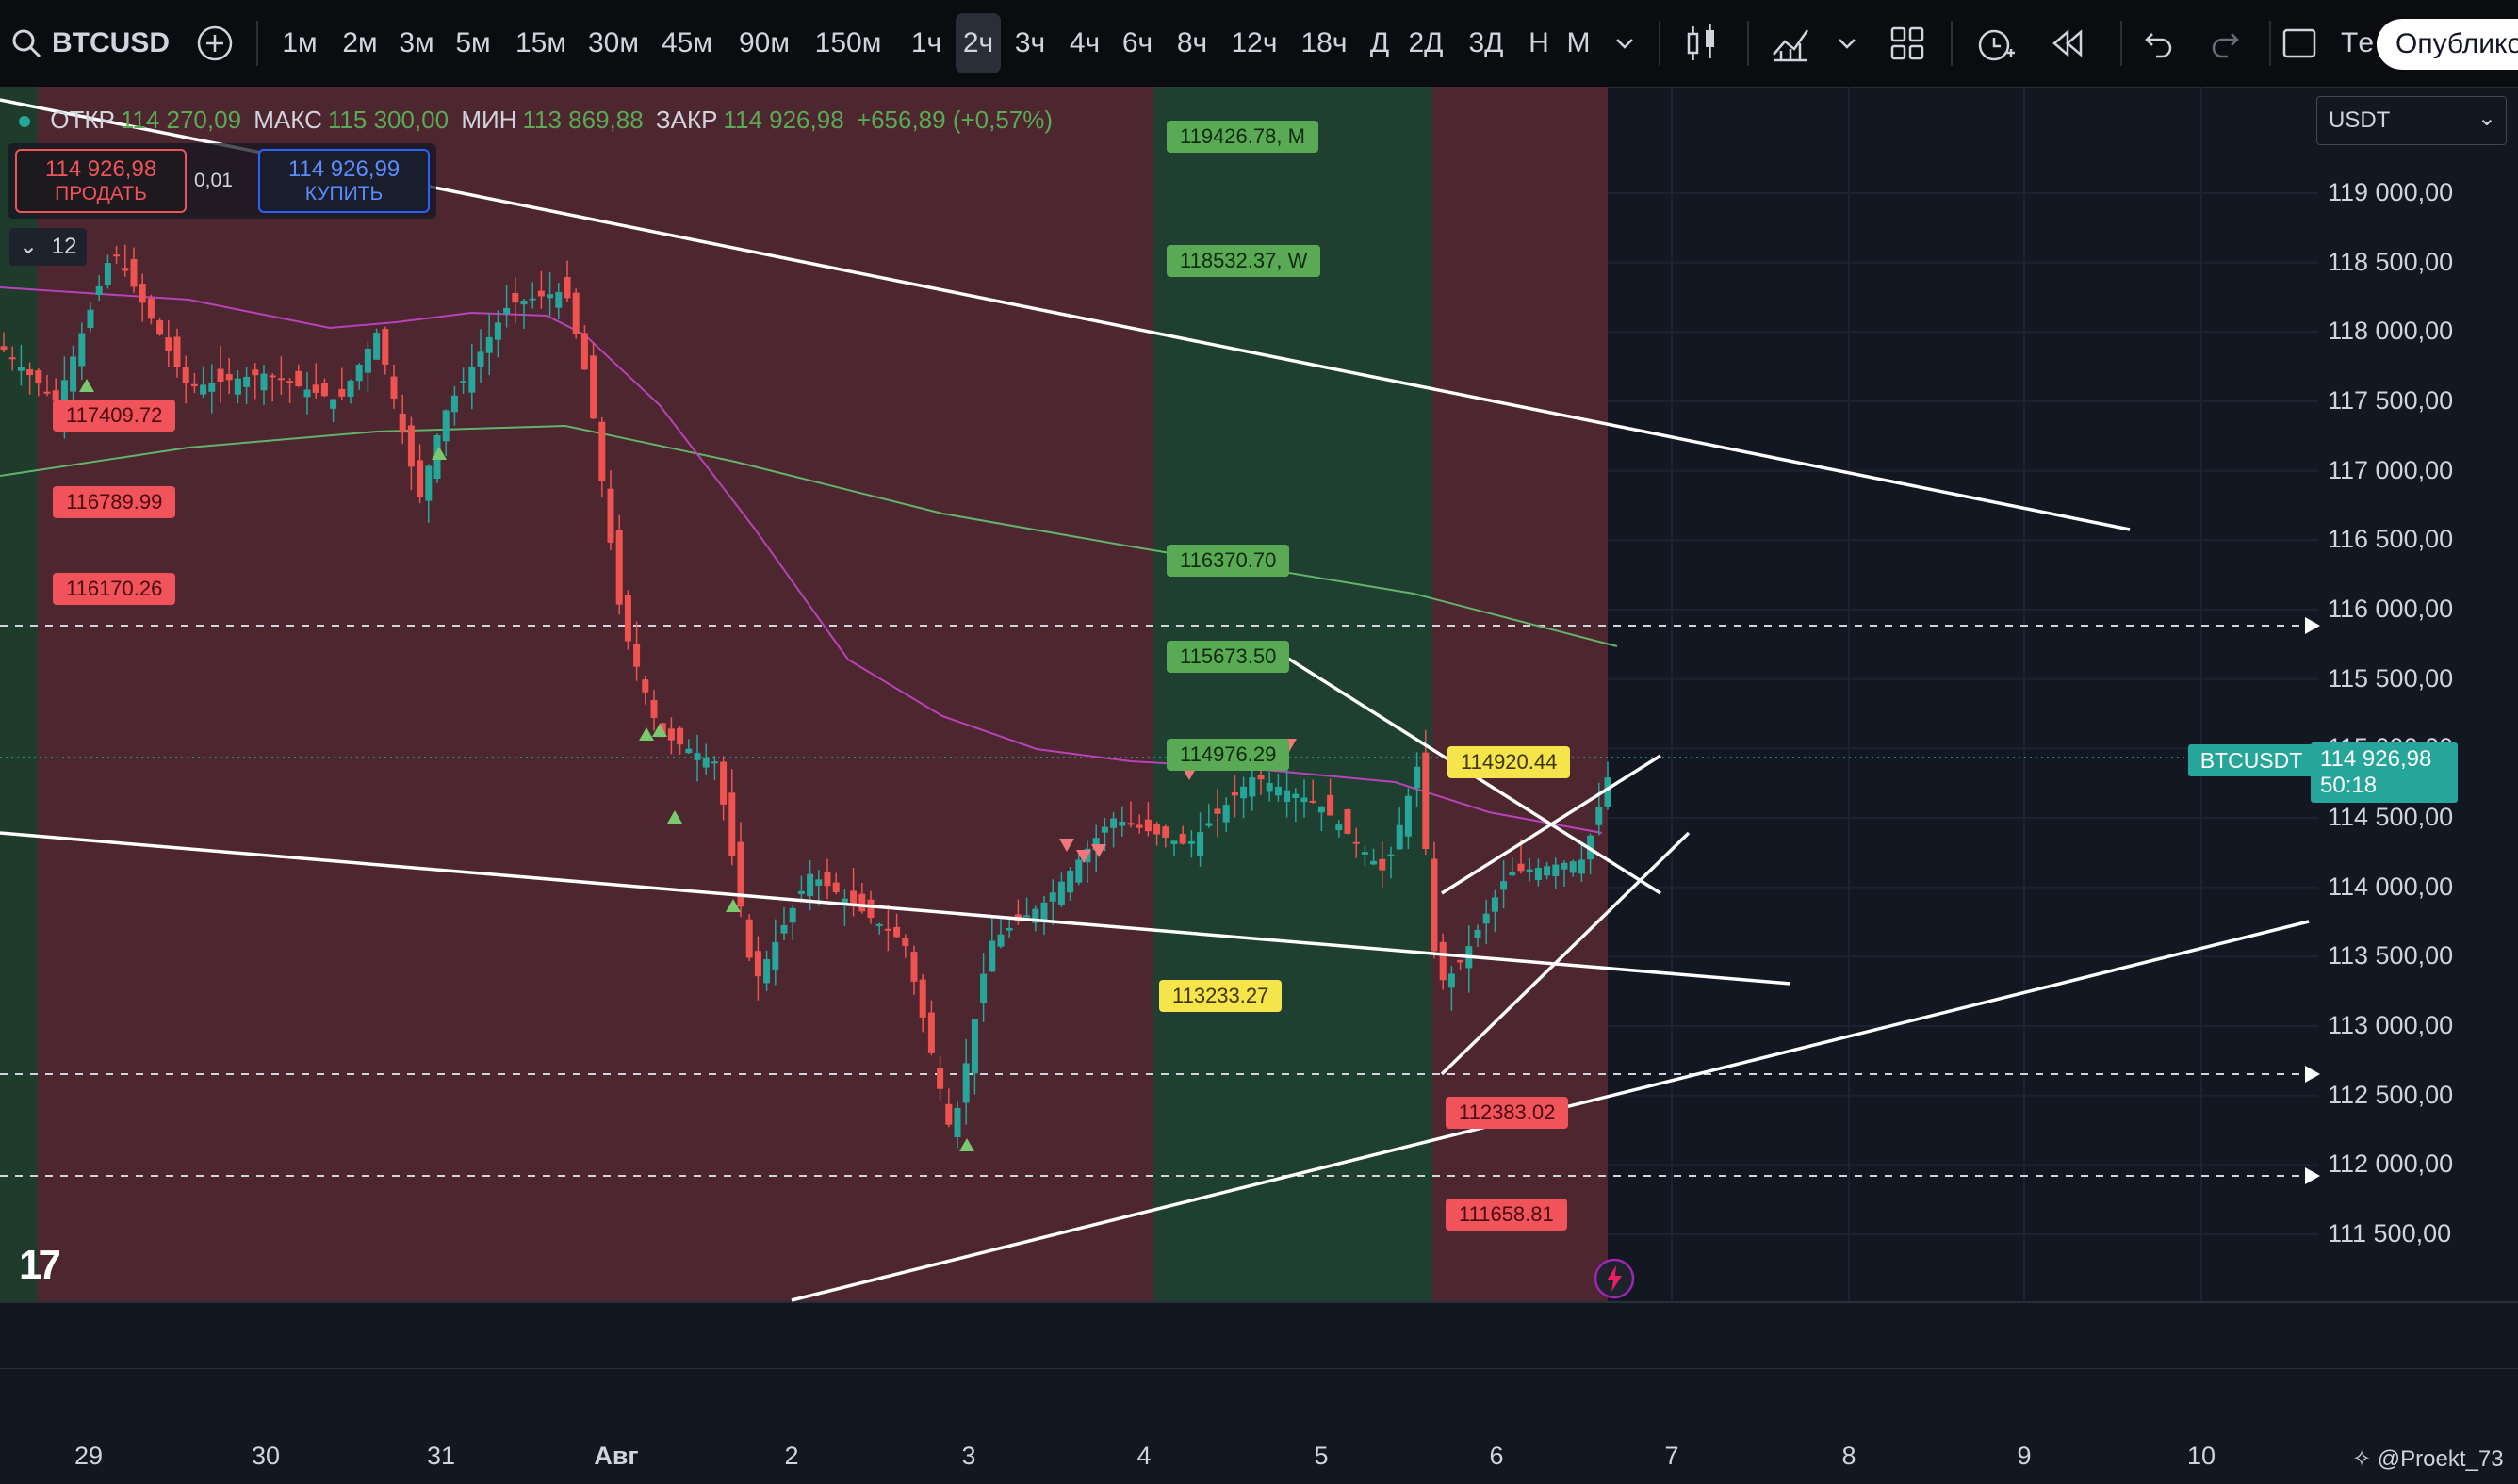  What do you see at coordinates (926, 42) in the screenshot?
I see `interval-10: 1ч` at bounding box center [926, 42].